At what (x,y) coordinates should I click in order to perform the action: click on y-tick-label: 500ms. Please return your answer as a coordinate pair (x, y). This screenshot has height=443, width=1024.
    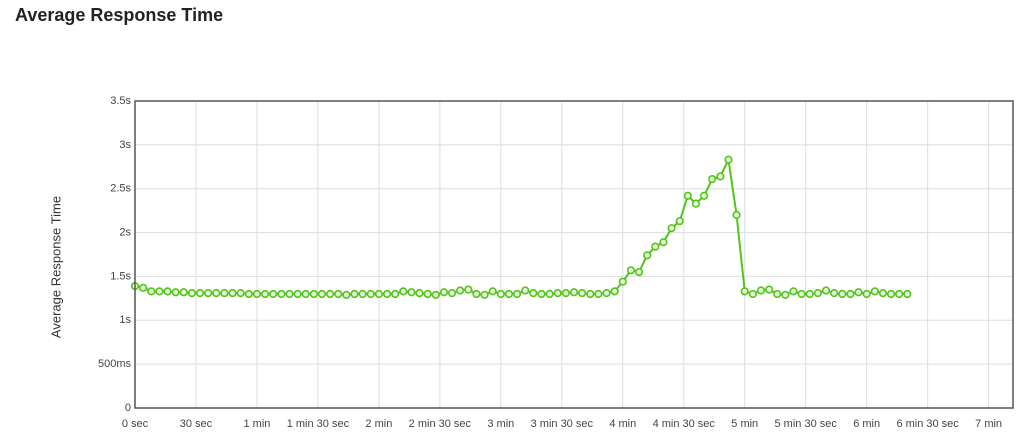
    Looking at the image, I should click on (115, 364).